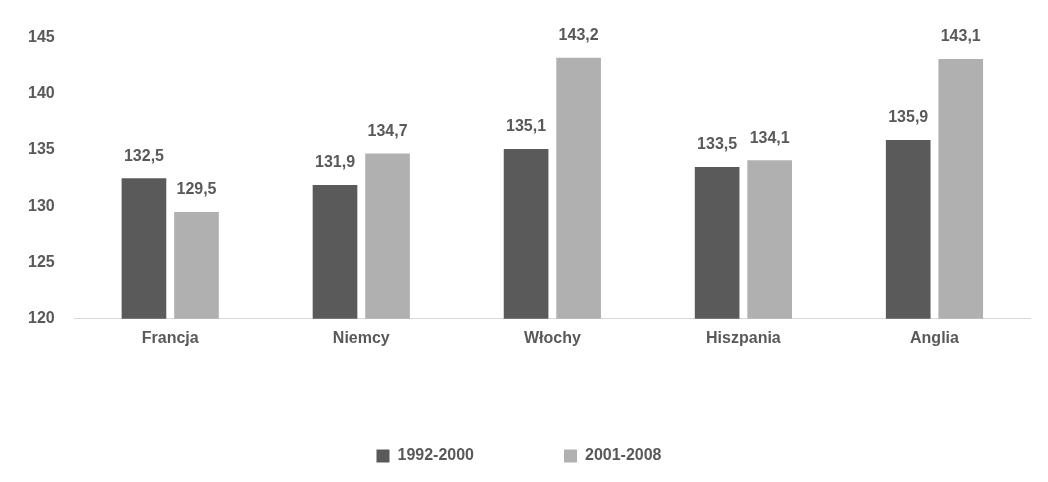 The image size is (1048, 482). Describe the element at coordinates (41, 149) in the screenshot. I see `y-tick-label: 135` at that location.